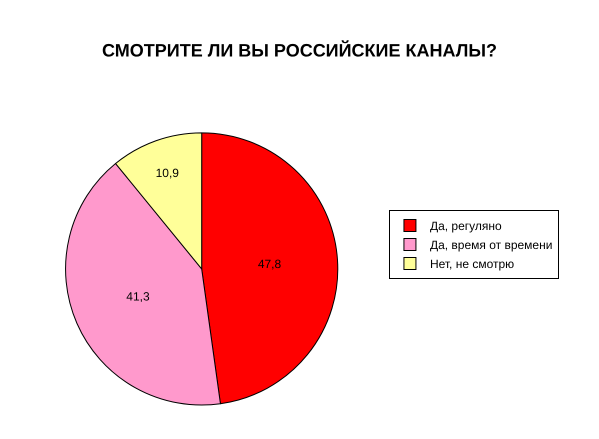 The image size is (599, 439). Describe the element at coordinates (299, 50) in the screenshot. I see `chart-title: СМОТРИТЕ ЛИ ВЫ РОССИЙСКИЕ КАНАЛЫ?` at that location.